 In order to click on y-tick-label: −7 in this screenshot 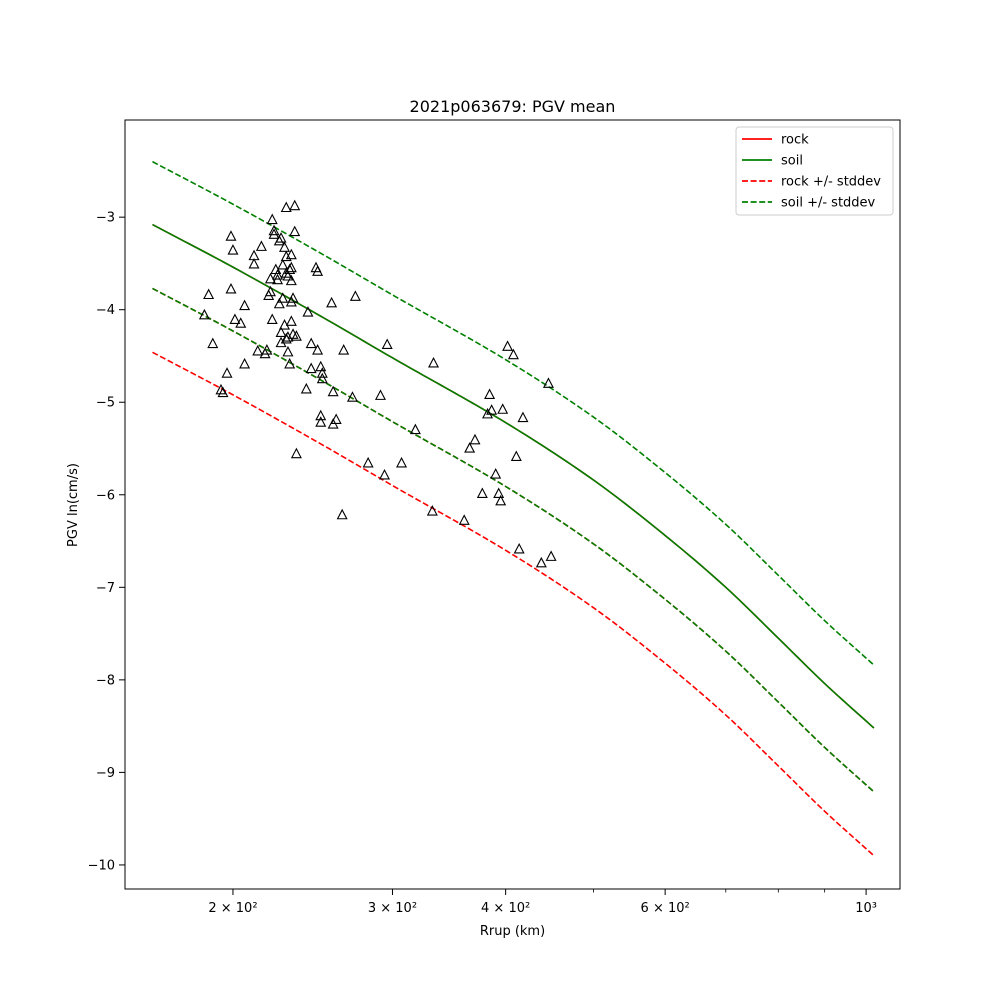, I will do `click(105, 588)`.